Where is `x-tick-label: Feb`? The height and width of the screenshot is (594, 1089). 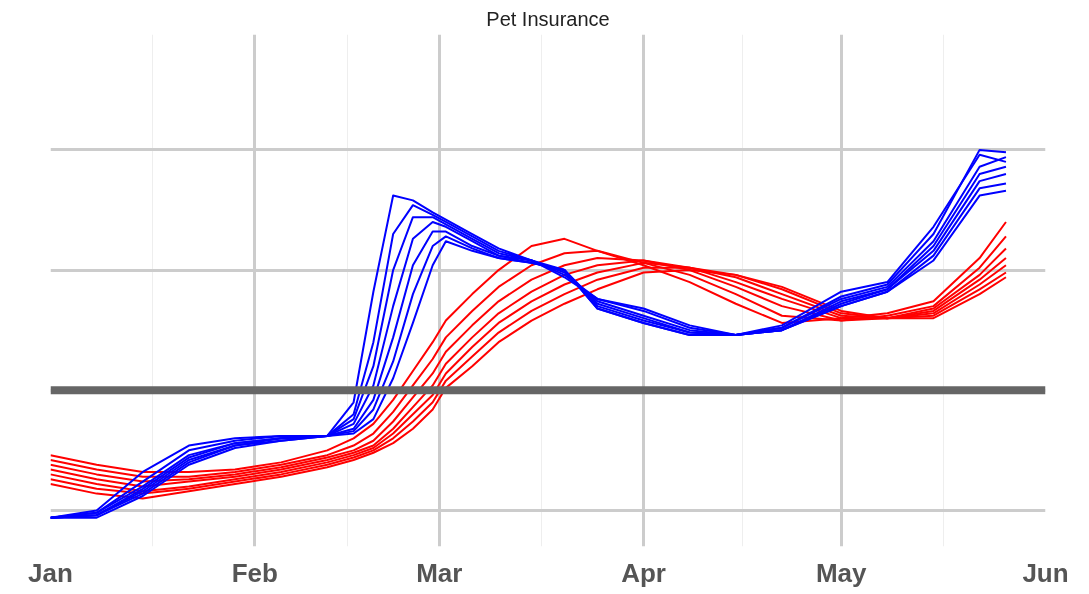
x-tick-label: Feb is located at coordinates (254, 572).